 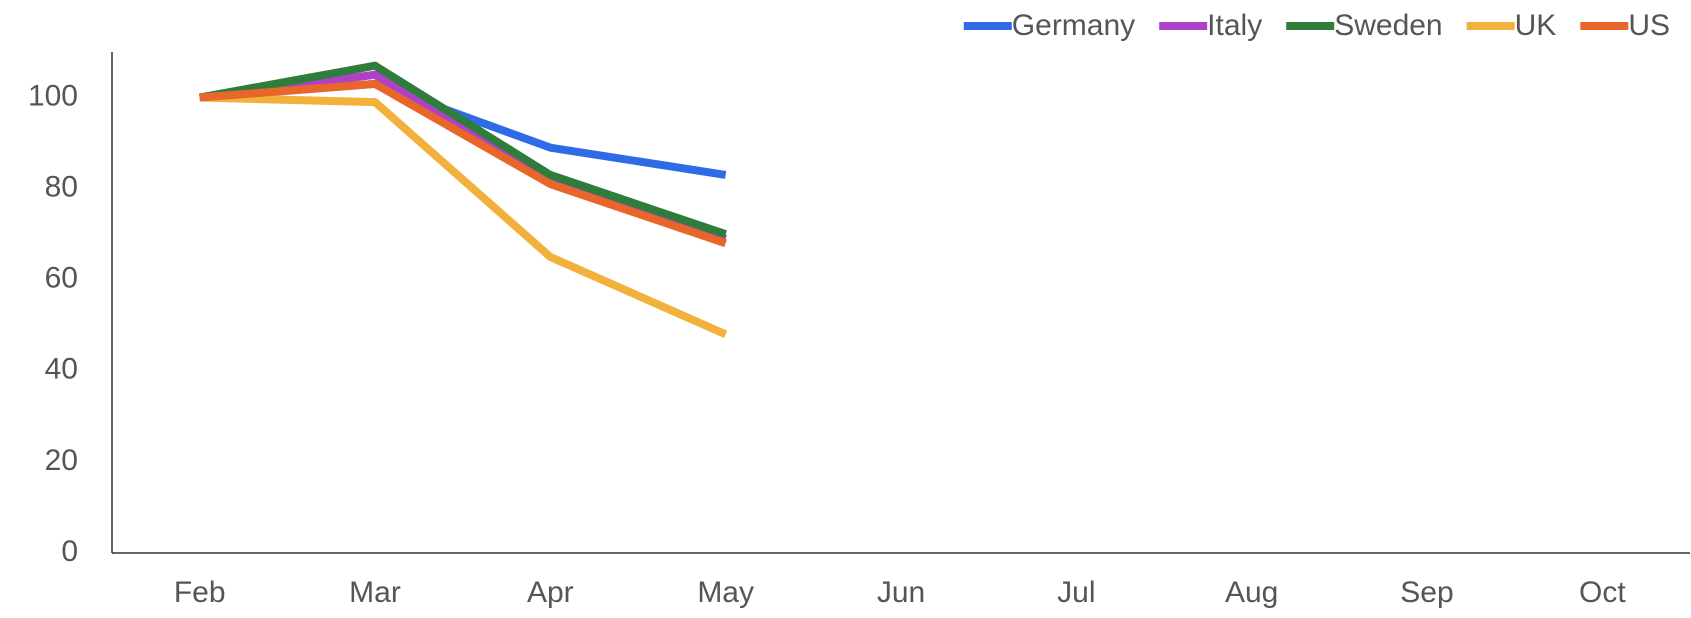 What do you see at coordinates (1076, 592) in the screenshot?
I see `x-tick-label: Jul` at bounding box center [1076, 592].